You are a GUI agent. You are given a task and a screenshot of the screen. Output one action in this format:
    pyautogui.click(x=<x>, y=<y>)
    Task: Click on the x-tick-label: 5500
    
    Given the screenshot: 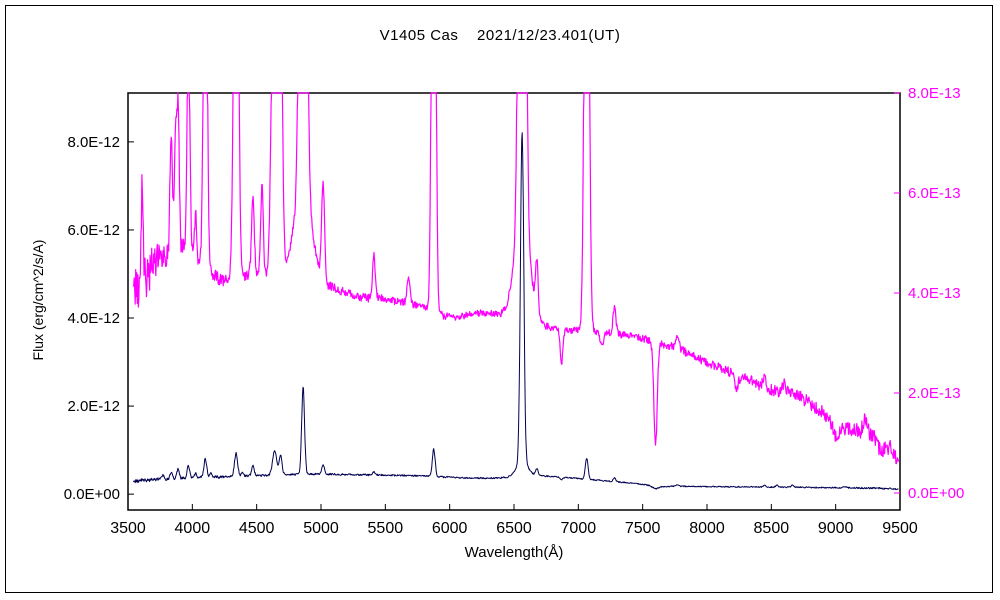 What is the action you would take?
    pyautogui.click(x=386, y=528)
    